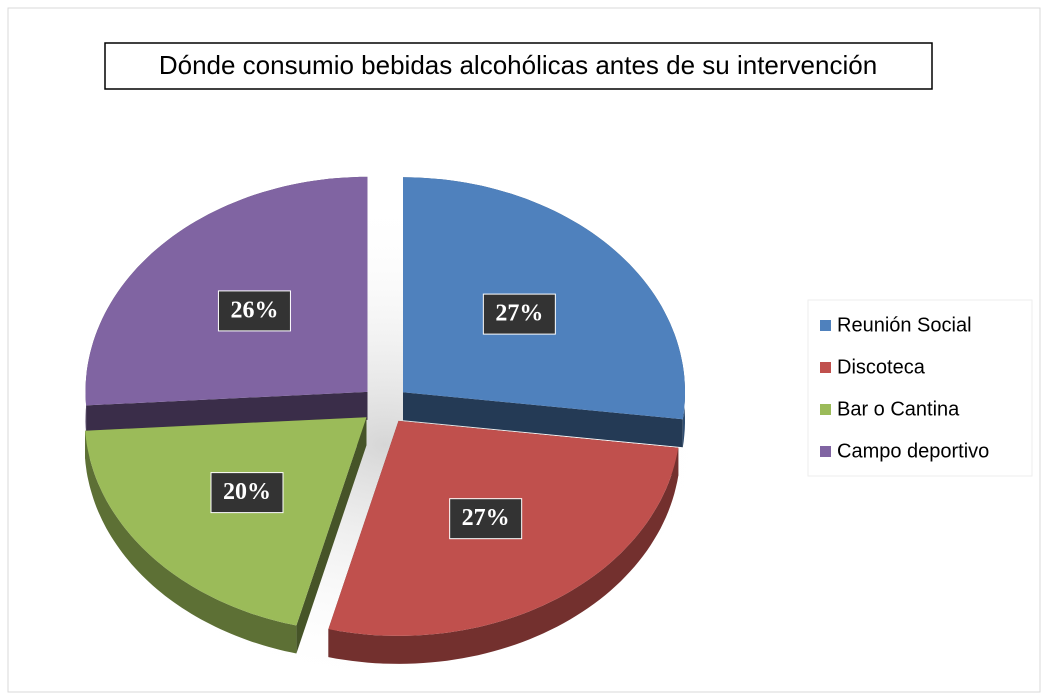 Image resolution: width=1048 pixels, height=700 pixels. I want to click on legend-label: Reunión Social, so click(904, 325).